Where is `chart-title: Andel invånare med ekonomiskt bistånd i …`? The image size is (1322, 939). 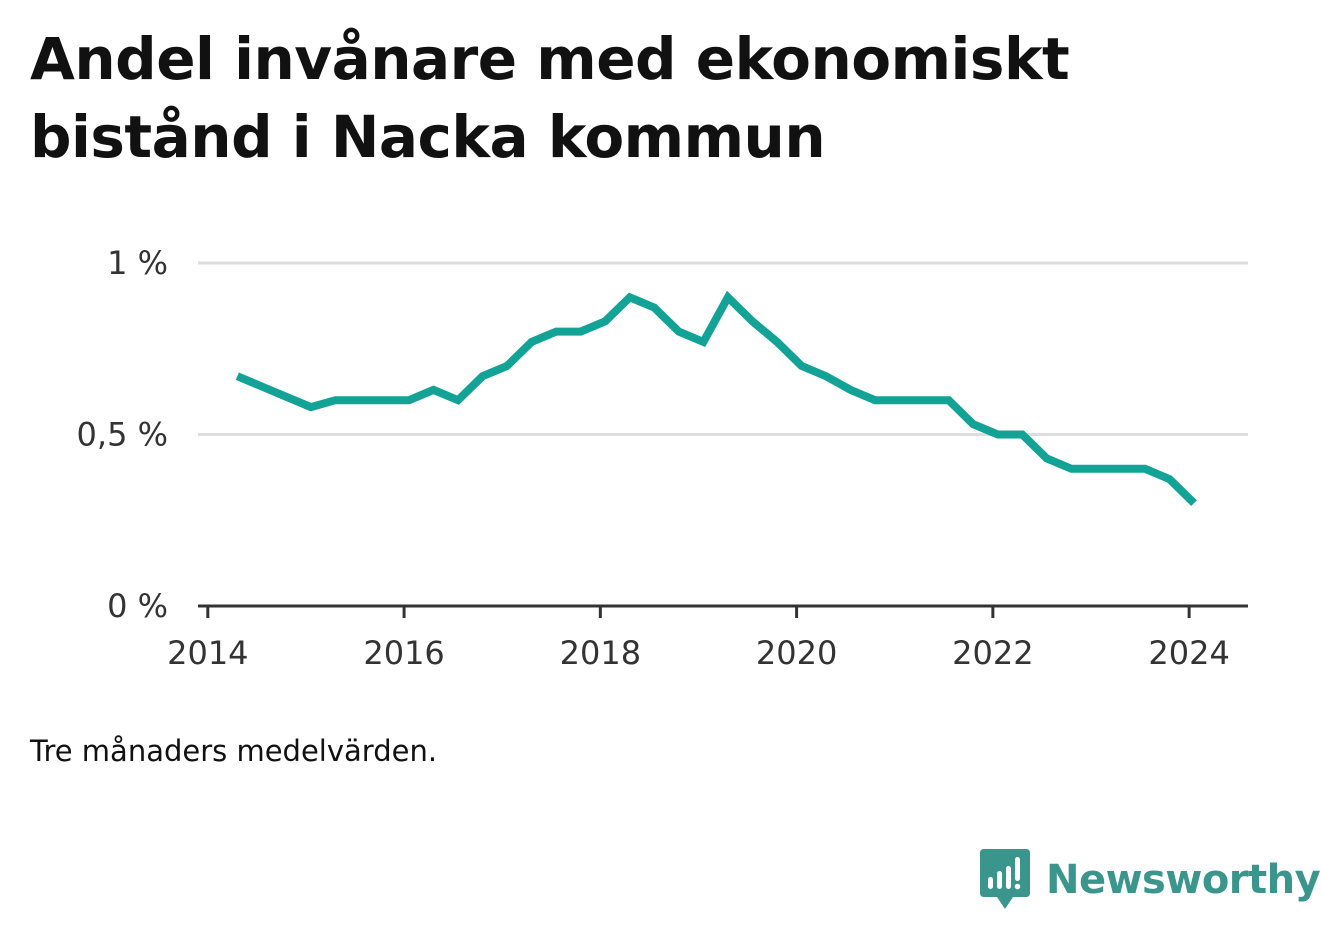
chart-title: Andel invånare med ekonomiskt bistånd i … is located at coordinates (550, 98).